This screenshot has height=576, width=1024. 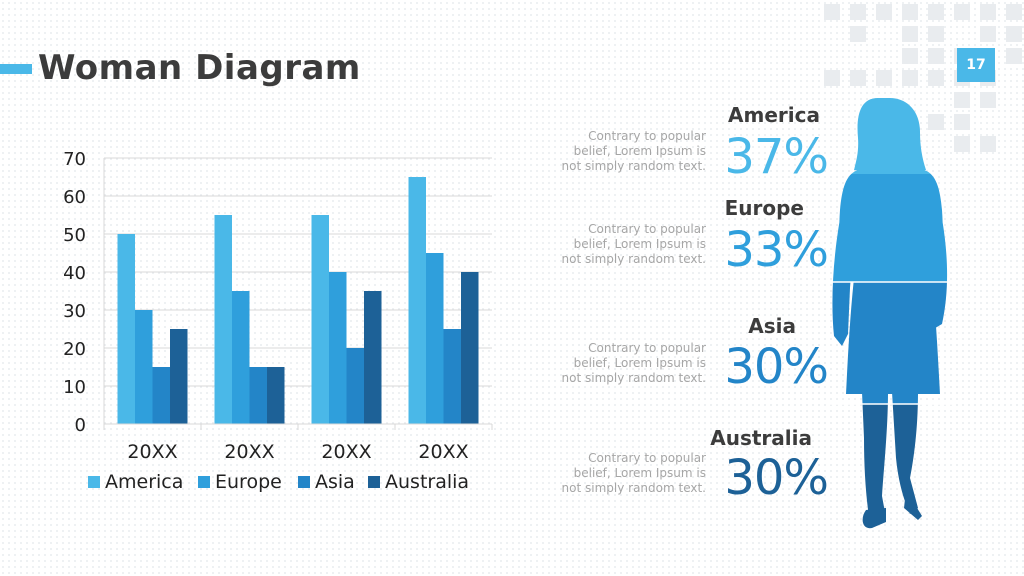 I want to click on legend-label: America, so click(x=144, y=482).